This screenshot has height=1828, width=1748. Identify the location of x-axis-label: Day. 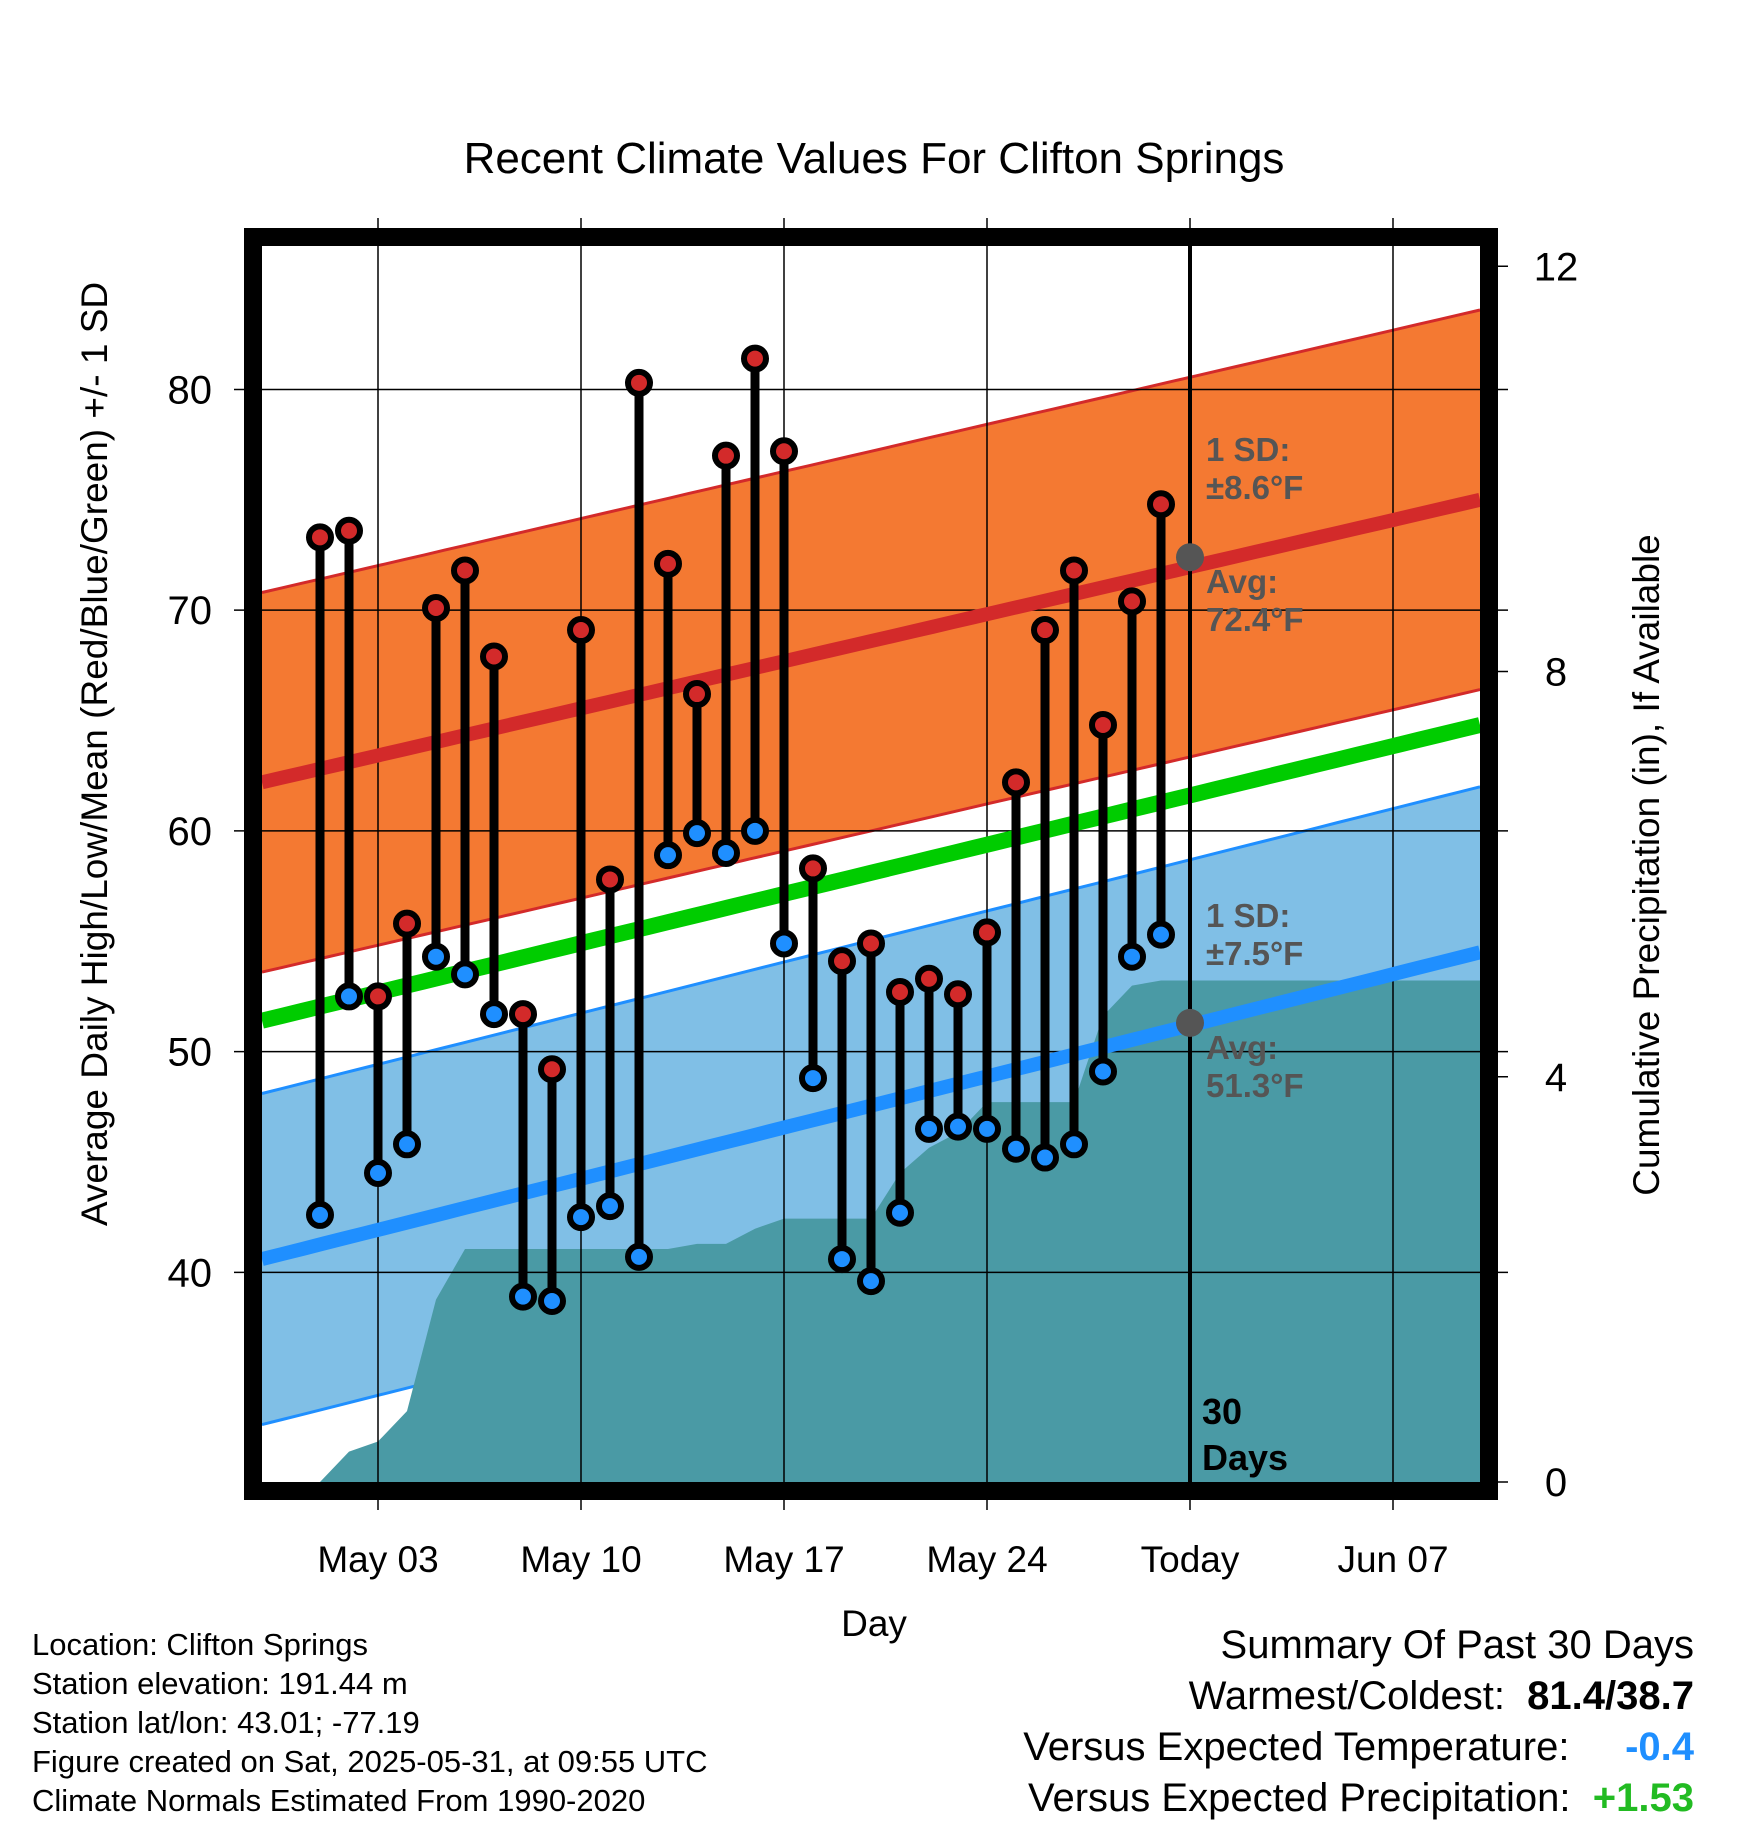
(874, 1623).